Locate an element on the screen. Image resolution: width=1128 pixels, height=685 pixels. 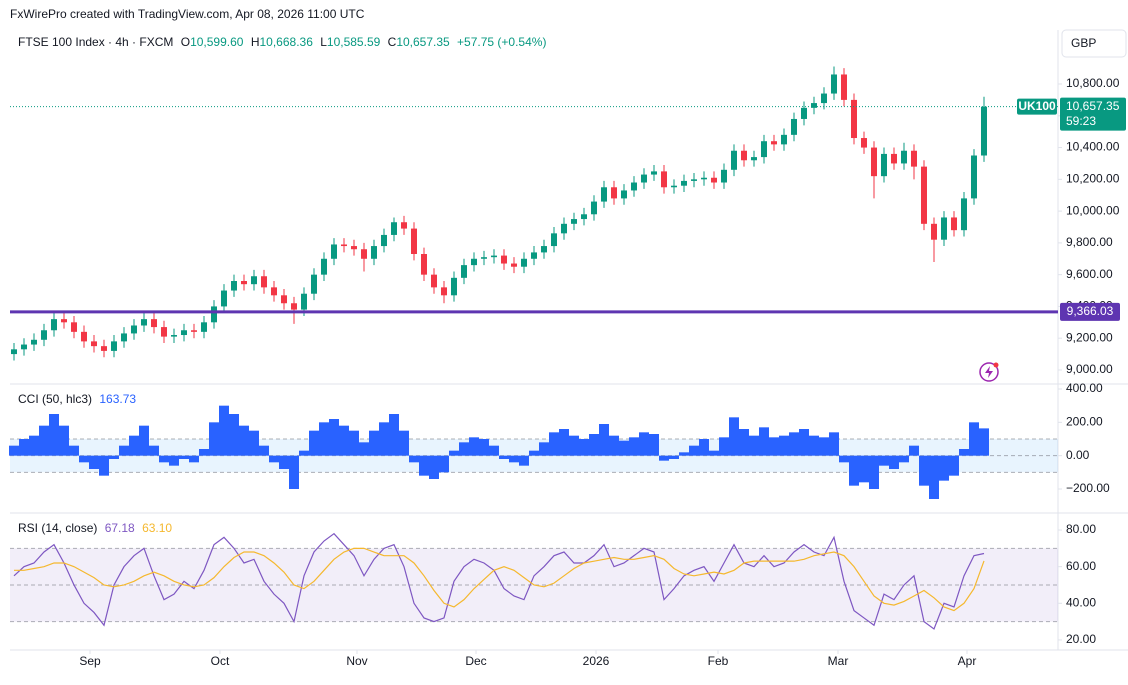
rsi-legend: RSI (14, close) 67.18 63.10 is located at coordinates (95, 528).